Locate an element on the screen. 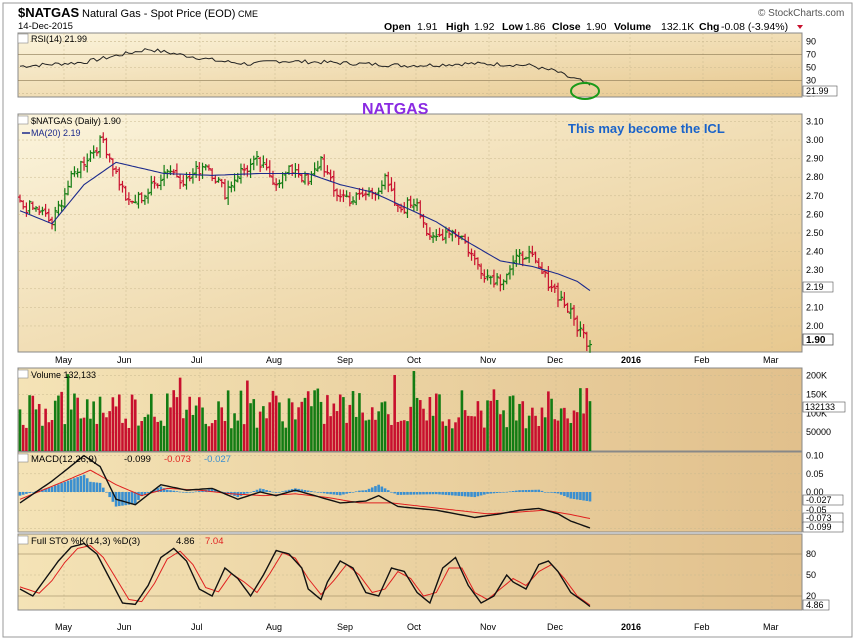 This screenshot has height=640, width=855. month-tick-label: May is located at coordinates (64, 627).